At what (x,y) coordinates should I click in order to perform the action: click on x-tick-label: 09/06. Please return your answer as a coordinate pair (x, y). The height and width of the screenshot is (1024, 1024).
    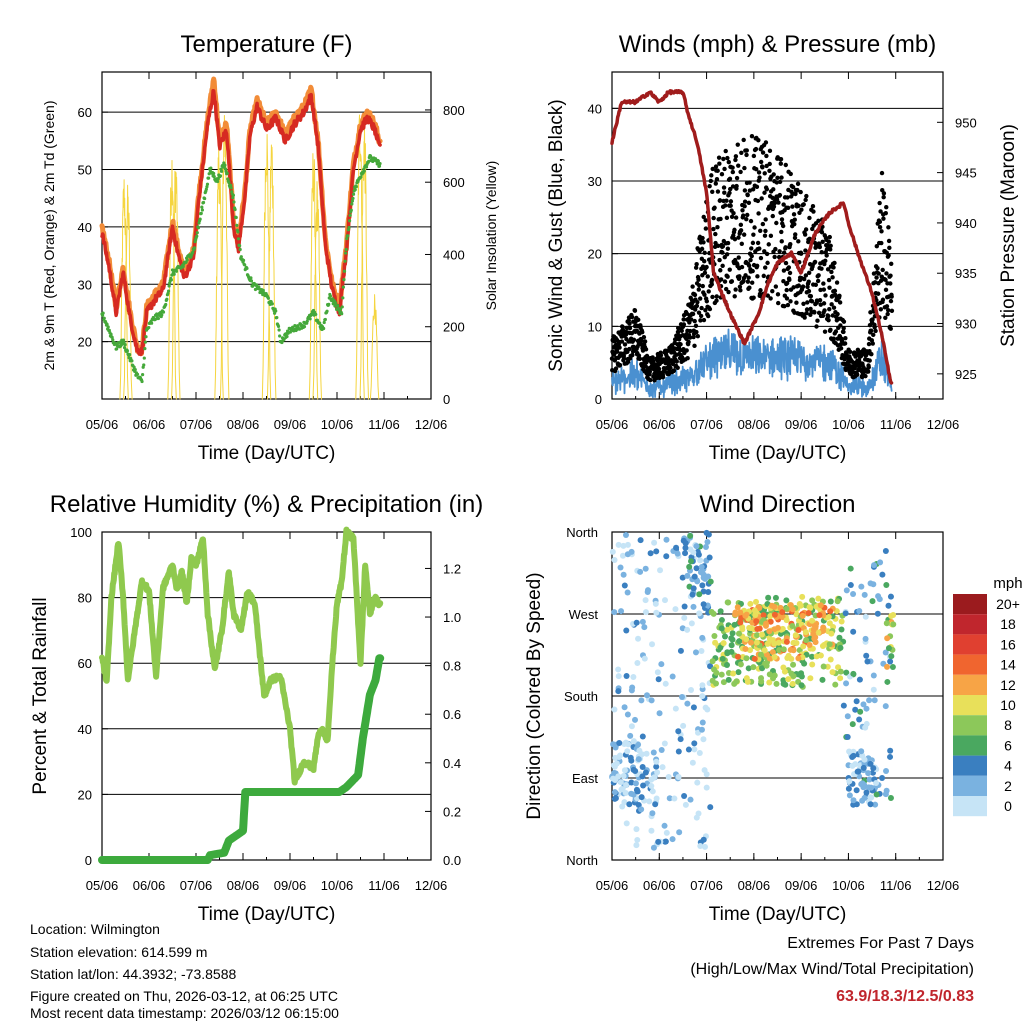
    Looking at the image, I should click on (801, 885).